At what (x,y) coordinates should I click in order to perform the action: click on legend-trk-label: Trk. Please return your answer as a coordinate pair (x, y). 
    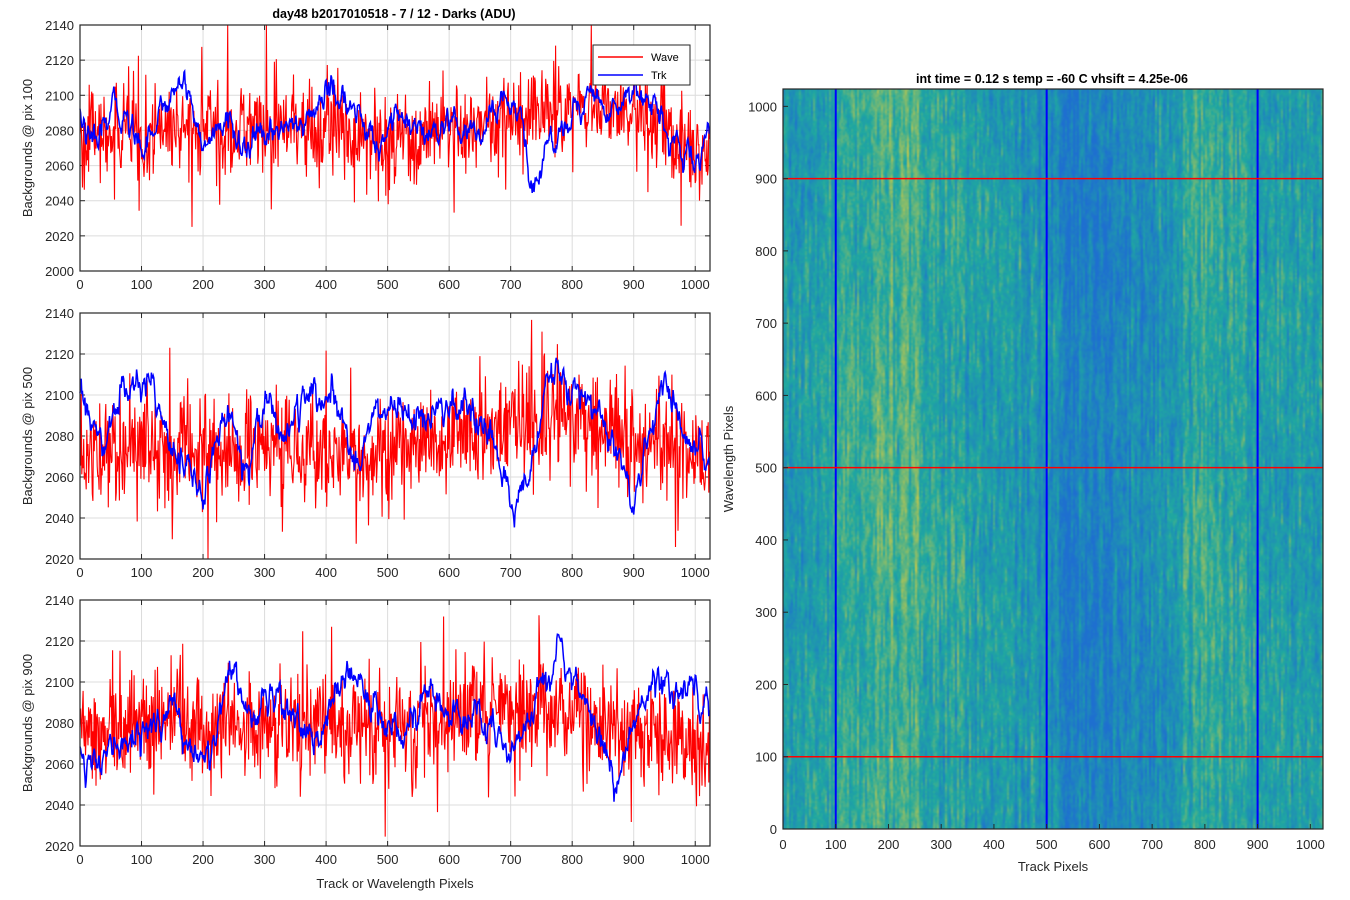
    Looking at the image, I should click on (659, 76).